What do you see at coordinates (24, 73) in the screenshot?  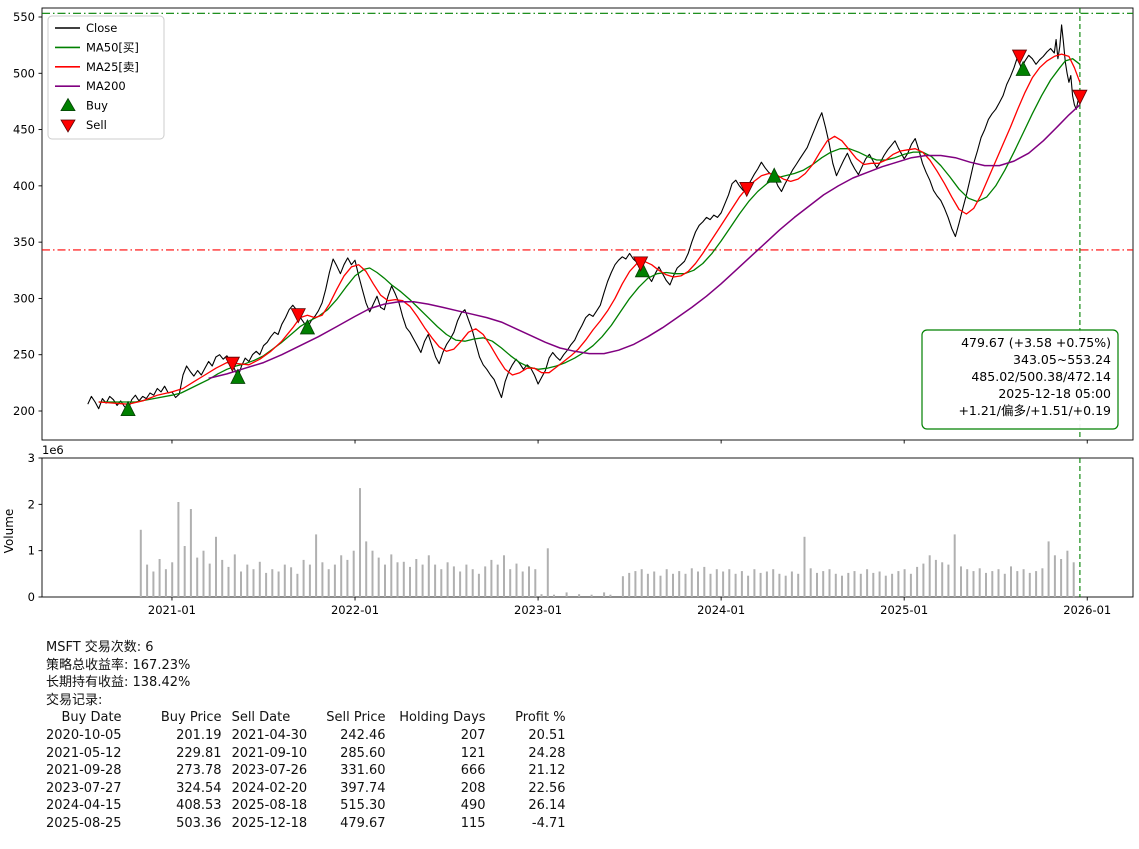 I see `price-tick-label: 500` at bounding box center [24, 73].